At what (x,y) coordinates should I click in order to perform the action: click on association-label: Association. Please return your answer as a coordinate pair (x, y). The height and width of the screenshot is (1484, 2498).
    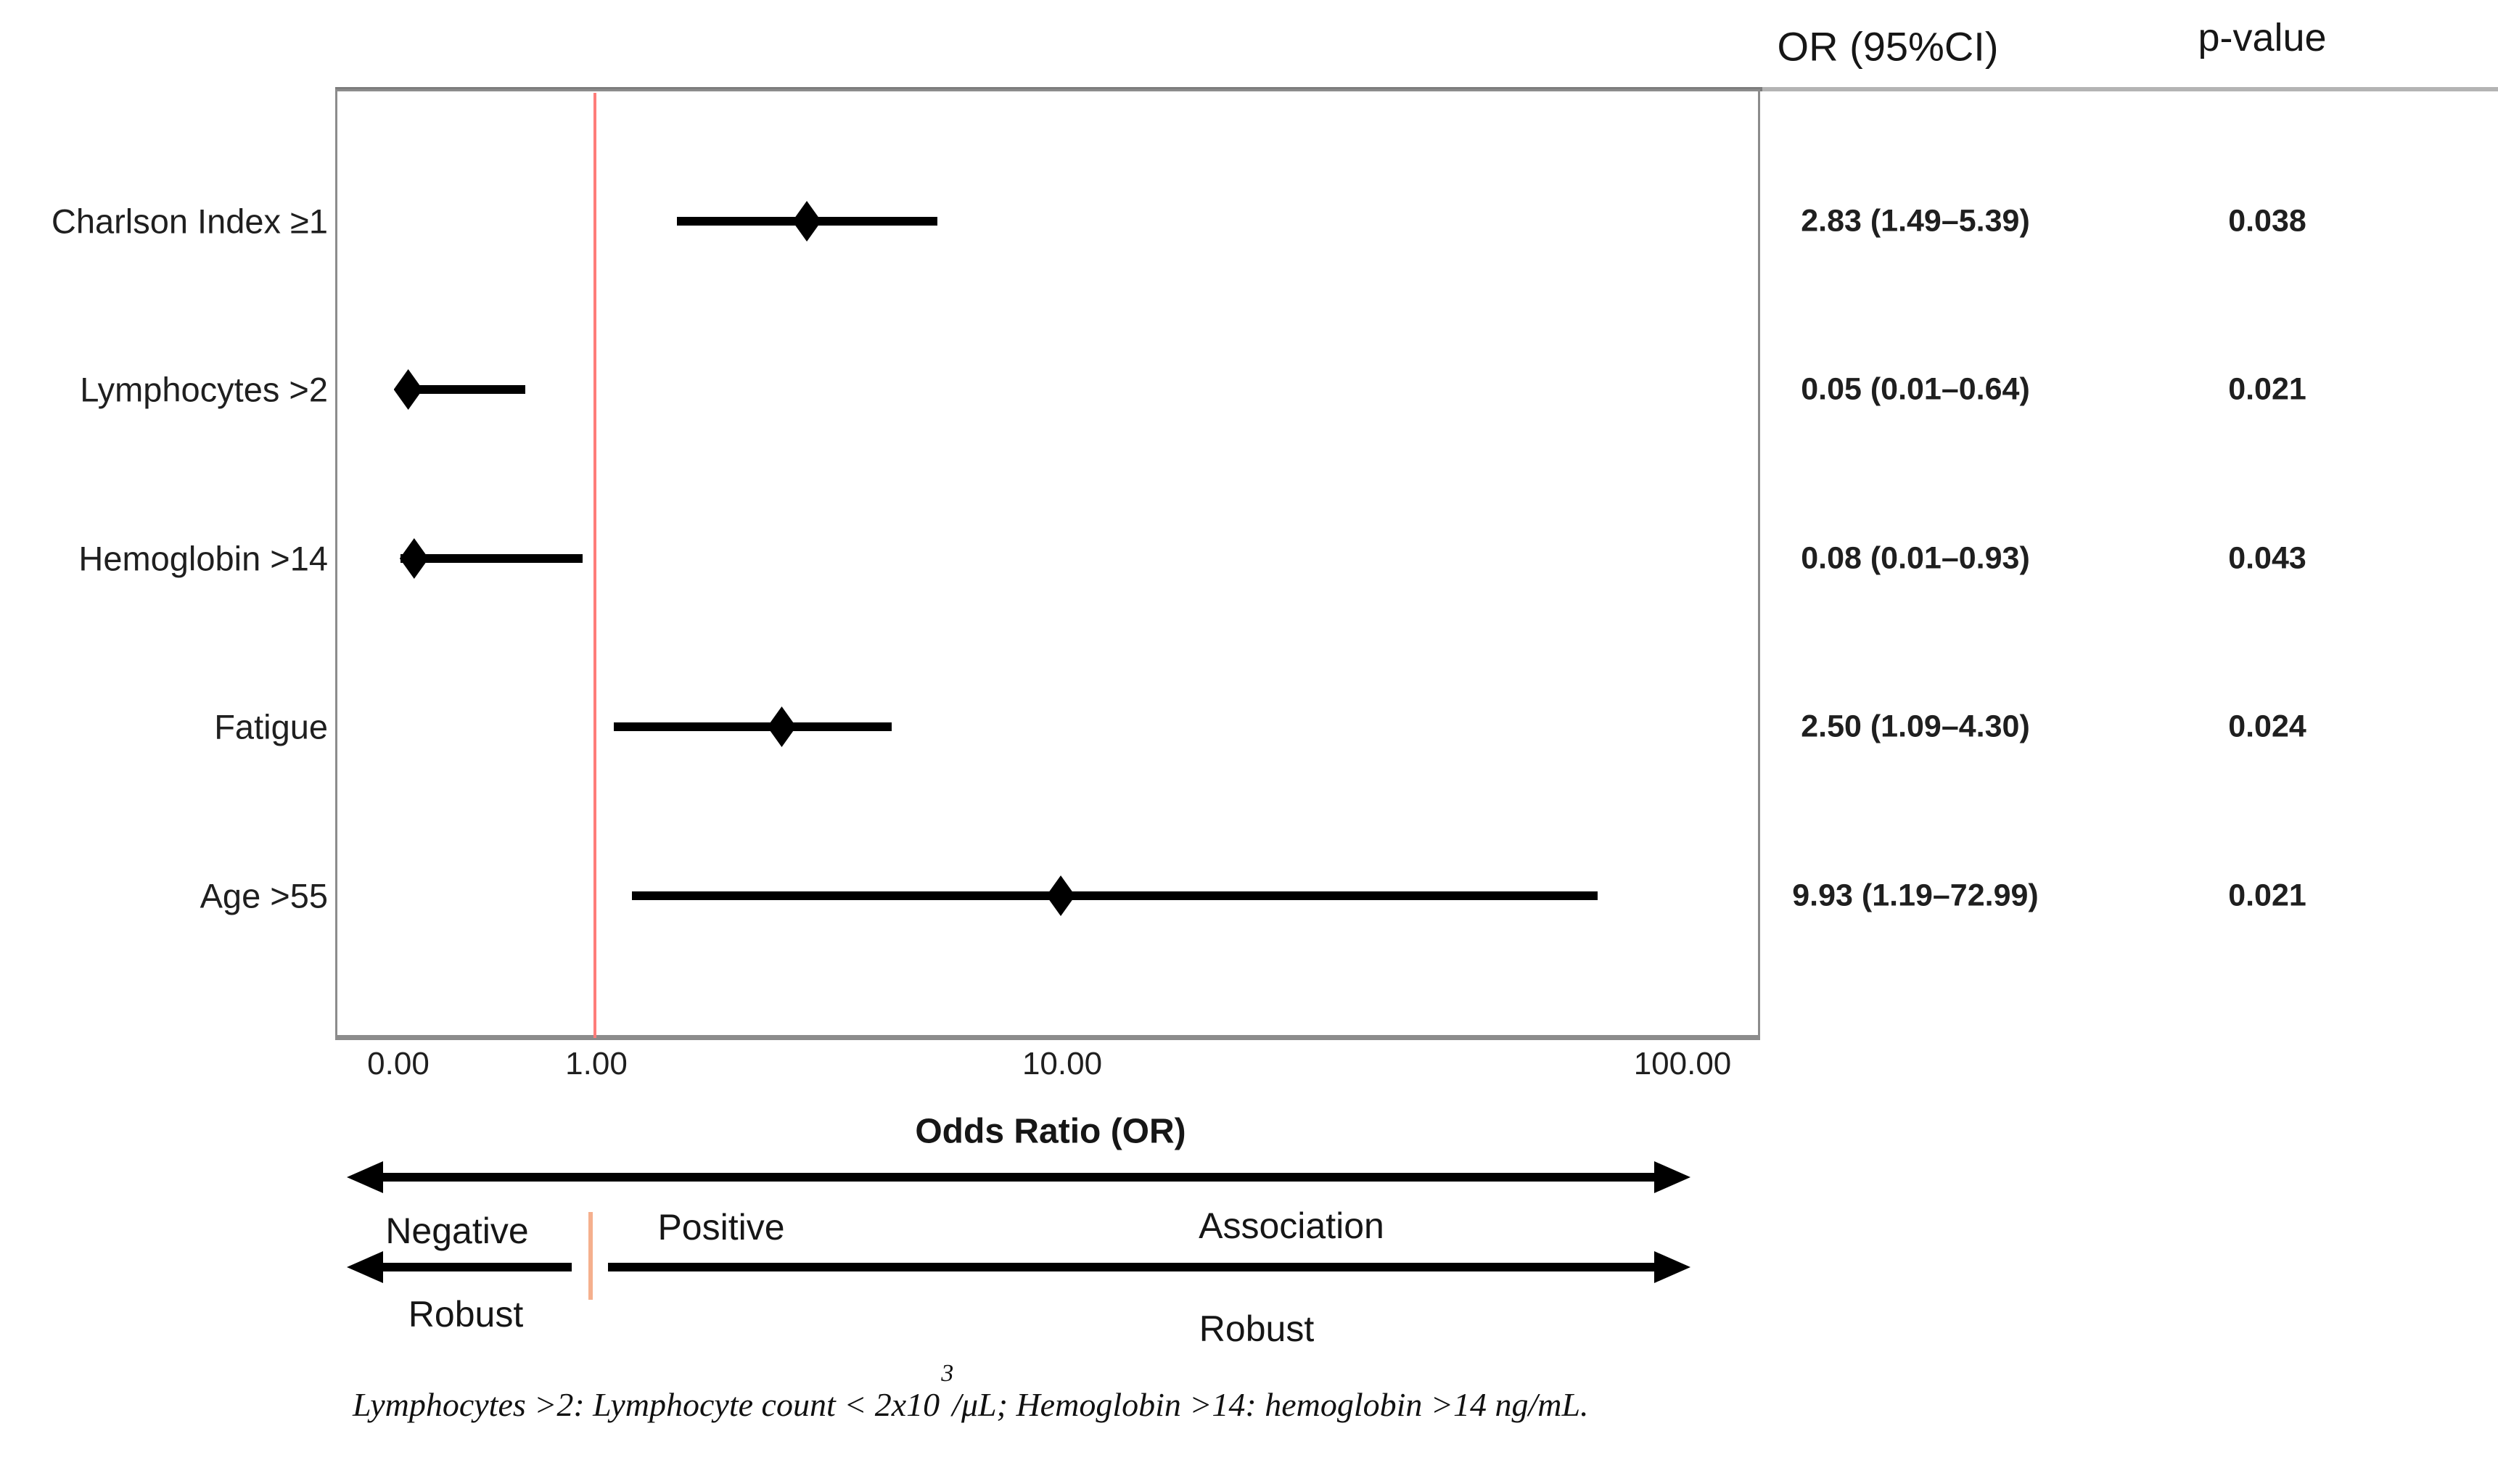
    Looking at the image, I should click on (1291, 1225).